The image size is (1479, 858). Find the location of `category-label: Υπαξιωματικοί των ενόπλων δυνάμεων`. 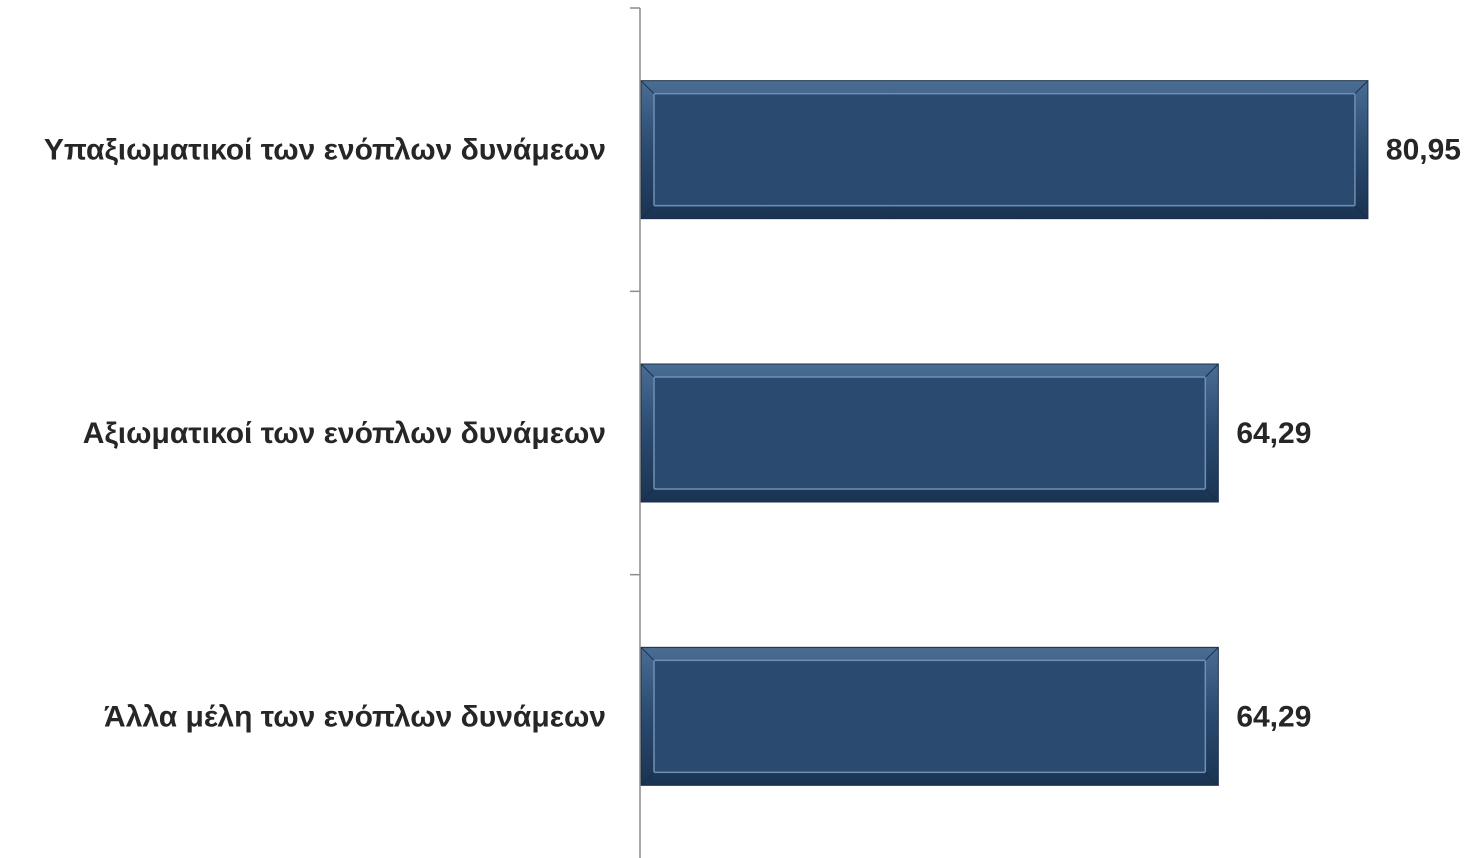

category-label: Υπαξιωματικοί των ενόπλων δυνάμεων is located at coordinates (325, 150).